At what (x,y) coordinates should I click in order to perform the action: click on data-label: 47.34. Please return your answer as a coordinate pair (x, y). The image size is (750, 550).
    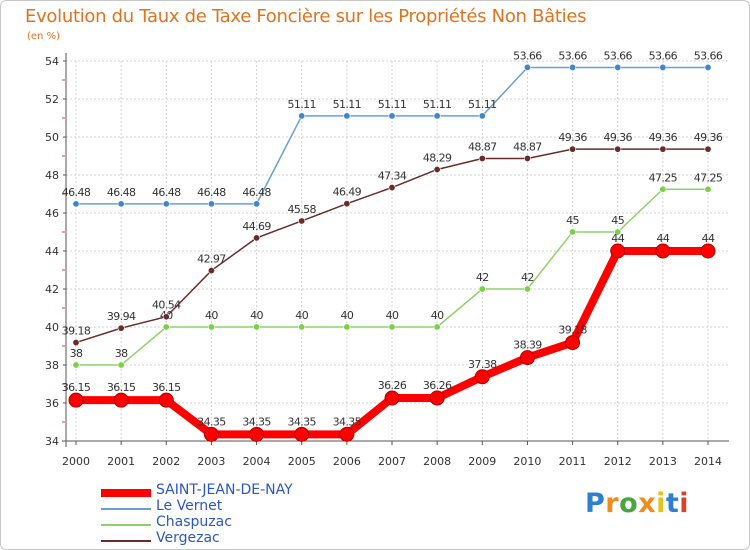
    Looking at the image, I should click on (392, 176).